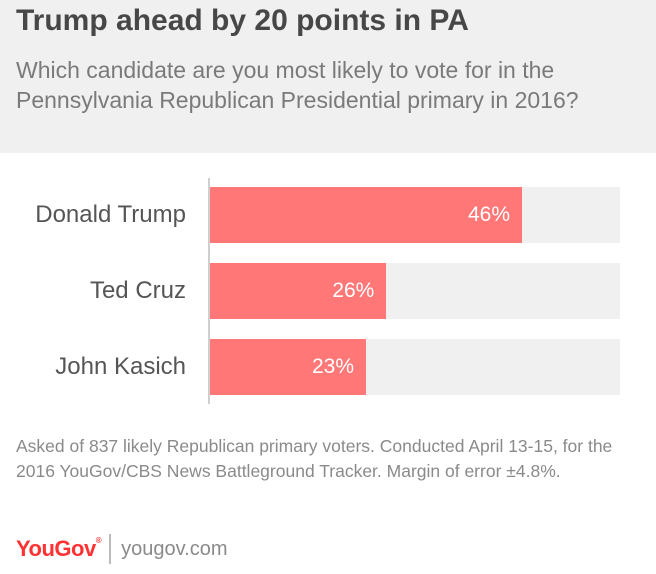  What do you see at coordinates (110, 214) in the screenshot?
I see `category-label: Donald Trump` at bounding box center [110, 214].